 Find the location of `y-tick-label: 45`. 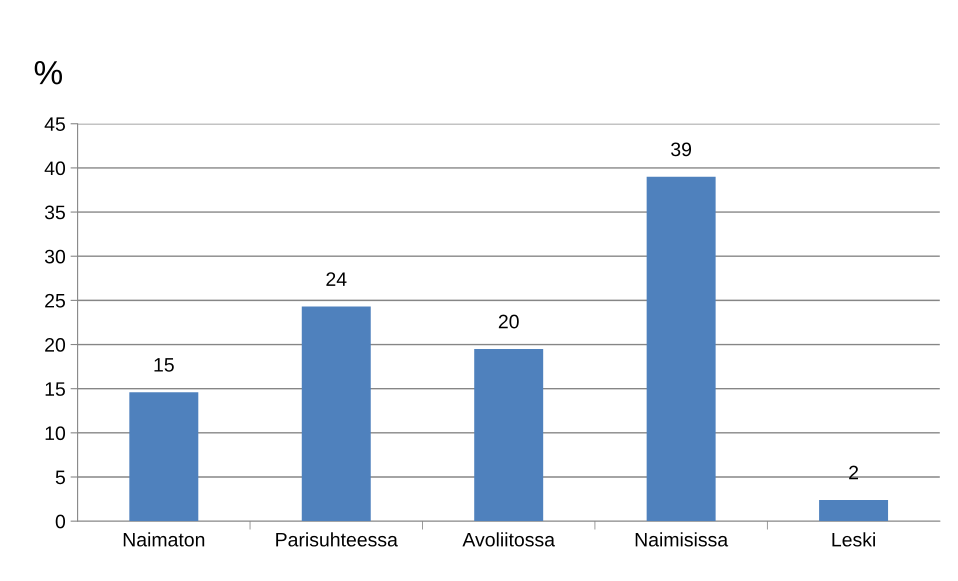

y-tick-label: 45 is located at coordinates (54, 124).